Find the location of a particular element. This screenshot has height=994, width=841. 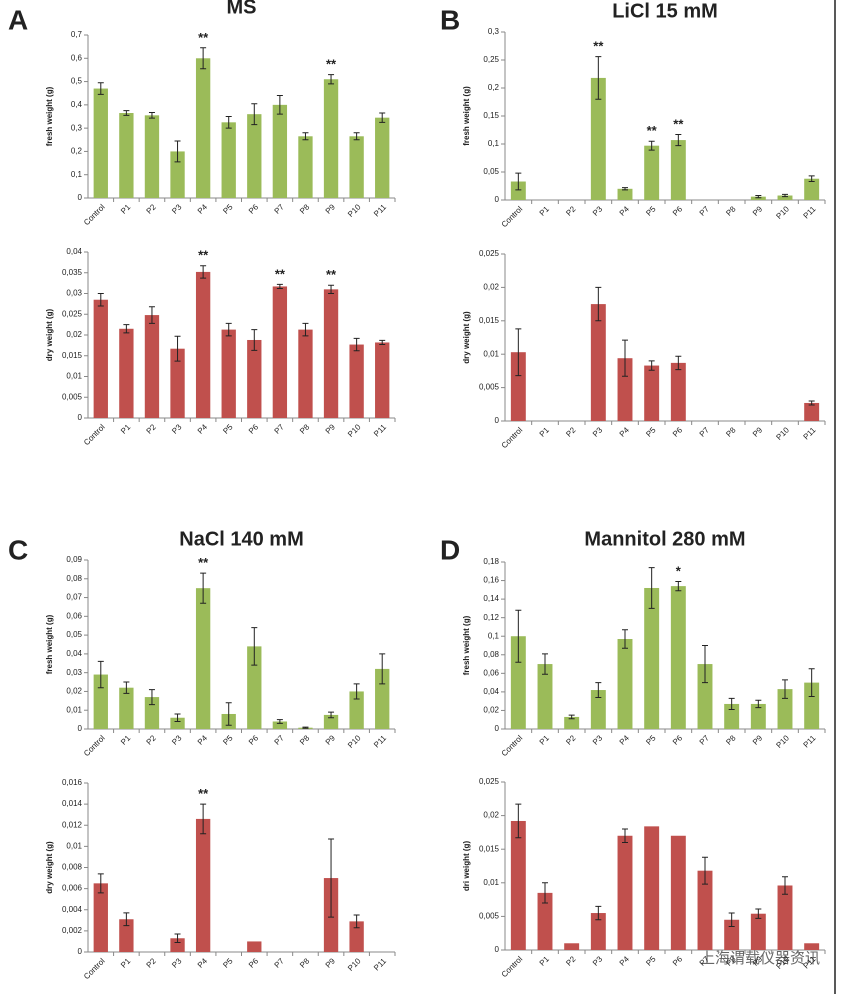

y-tick-label: 0,12 is located at coordinates (491, 617).